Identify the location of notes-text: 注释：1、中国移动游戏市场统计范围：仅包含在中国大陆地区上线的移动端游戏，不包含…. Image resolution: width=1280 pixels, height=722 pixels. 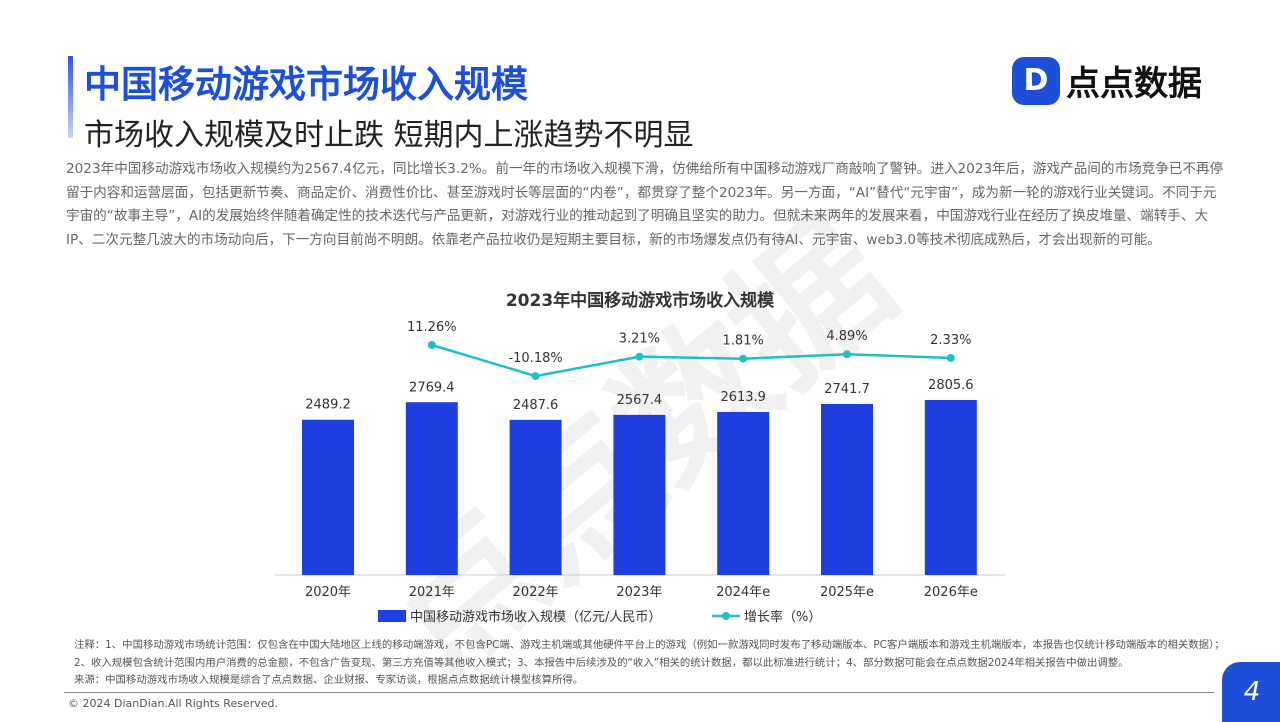
(649, 654).